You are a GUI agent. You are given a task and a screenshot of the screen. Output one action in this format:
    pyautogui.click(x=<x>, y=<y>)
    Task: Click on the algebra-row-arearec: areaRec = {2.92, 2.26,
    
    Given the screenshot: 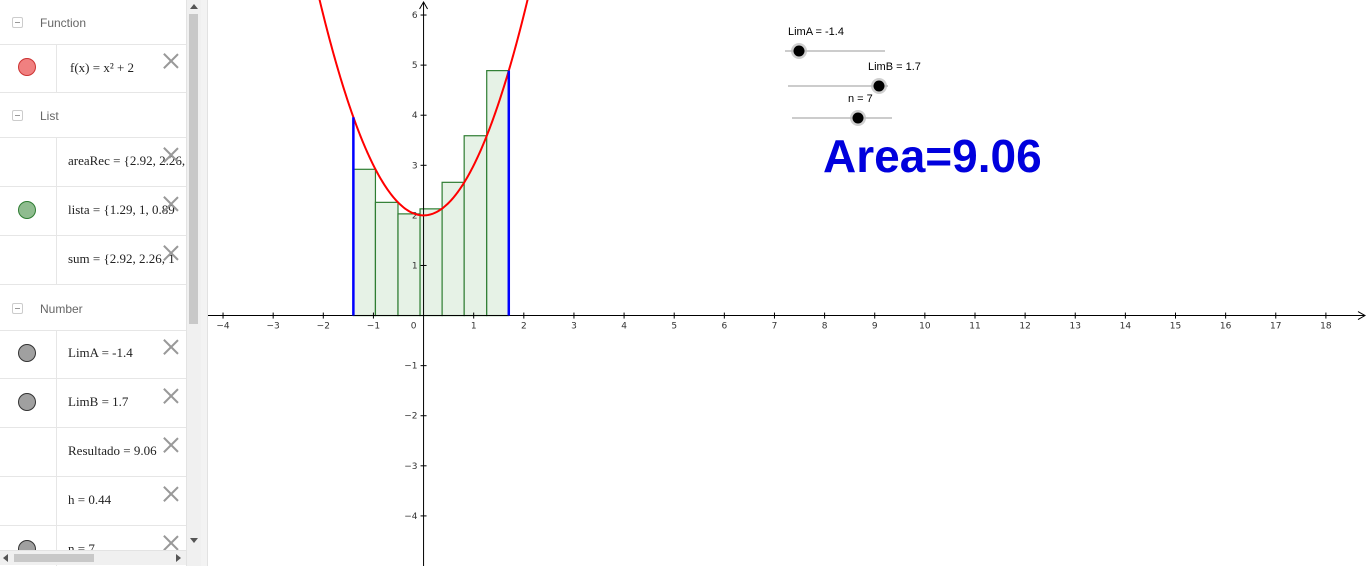 What is the action you would take?
    pyautogui.click(x=93, y=162)
    